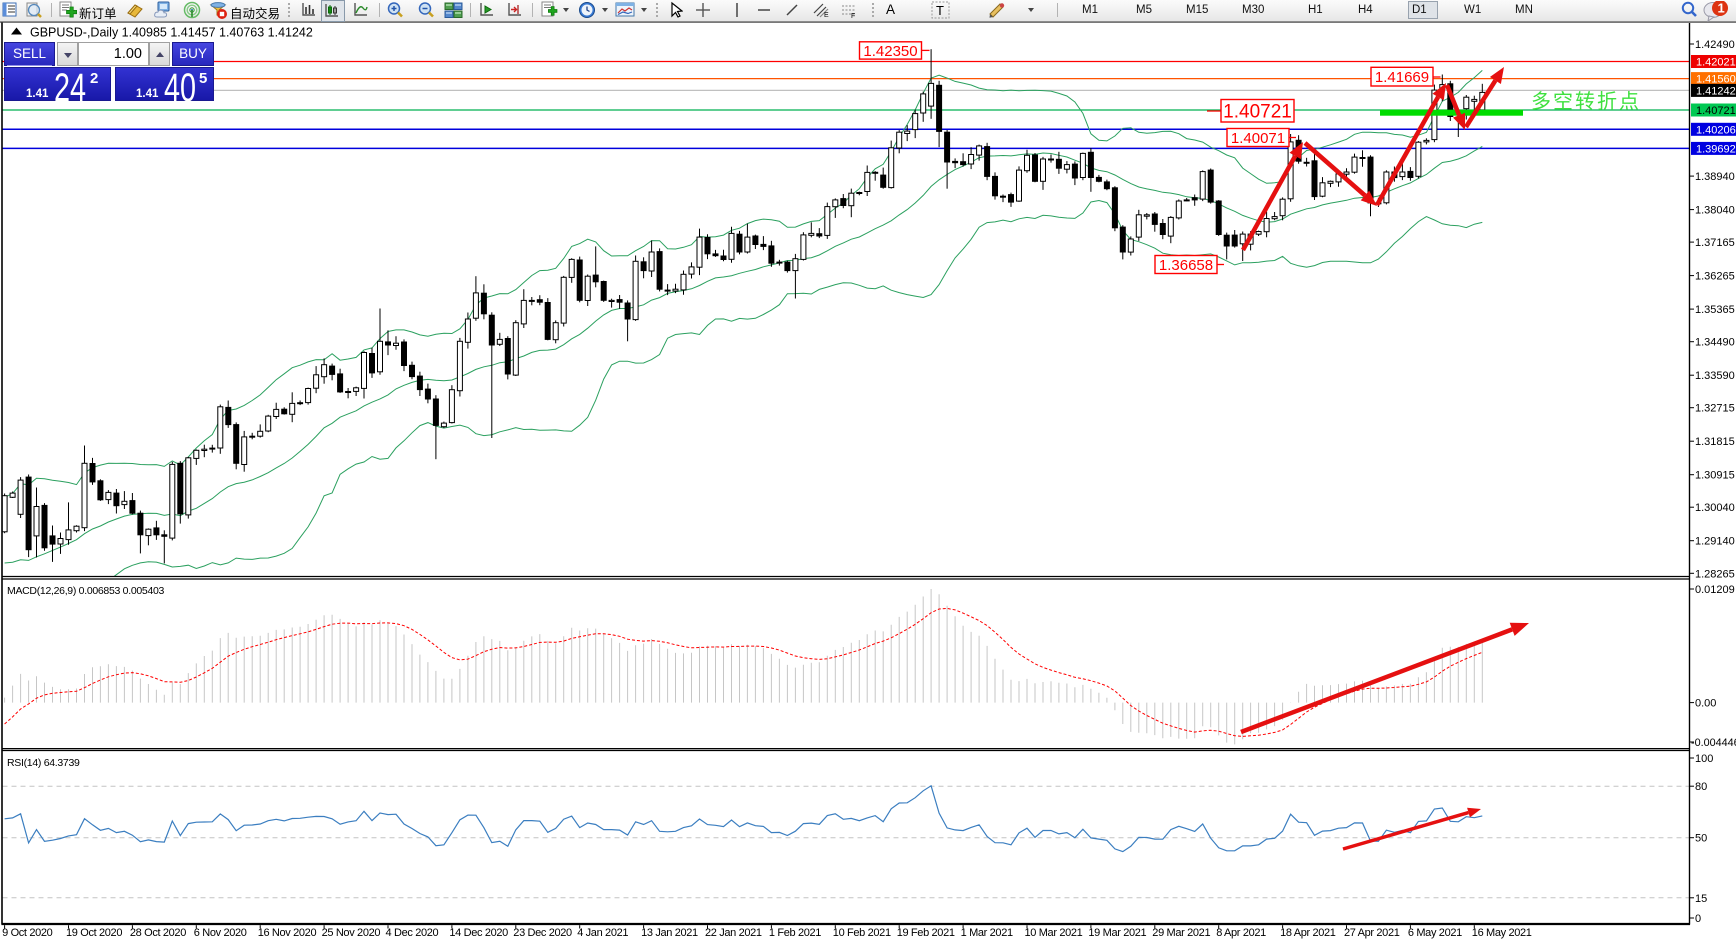  I want to click on svg-text: 1, so click(1721, 8).